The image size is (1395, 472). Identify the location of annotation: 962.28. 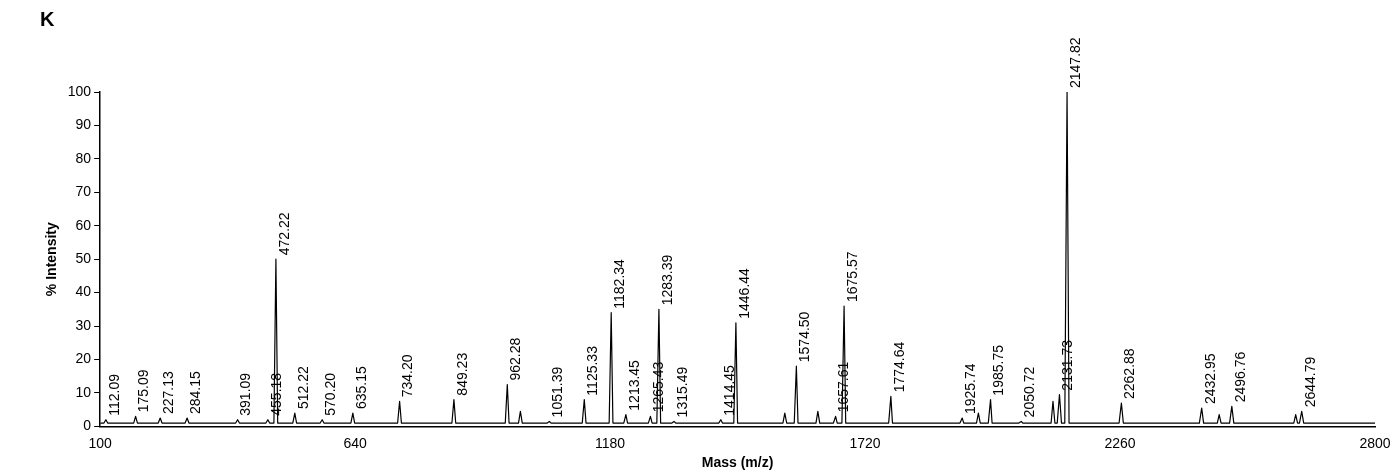
(515, 359).